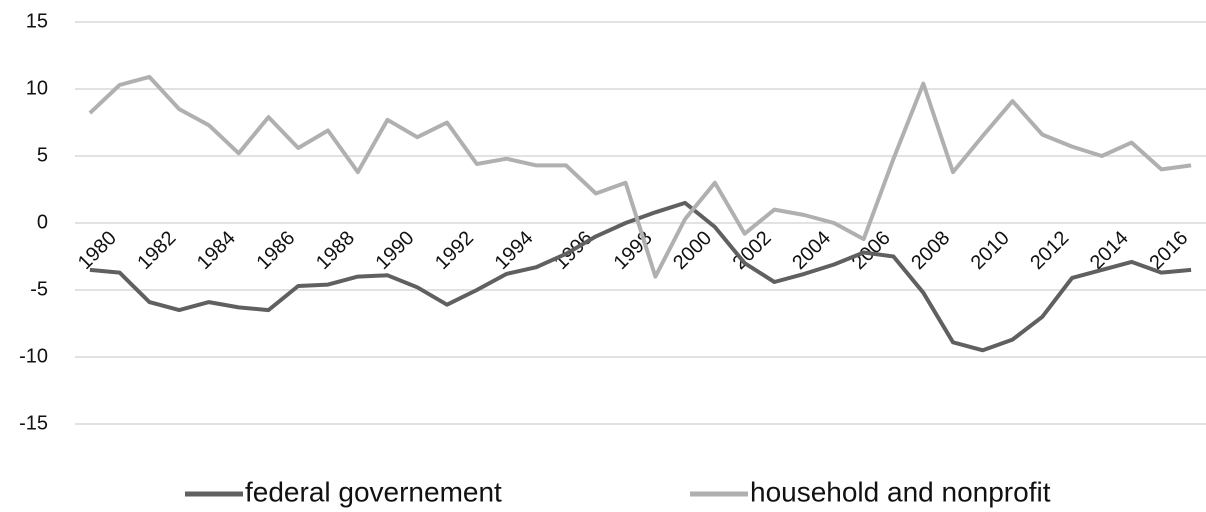 The height and width of the screenshot is (512, 1206). I want to click on x-tick-label: 2010, so click(990, 250).